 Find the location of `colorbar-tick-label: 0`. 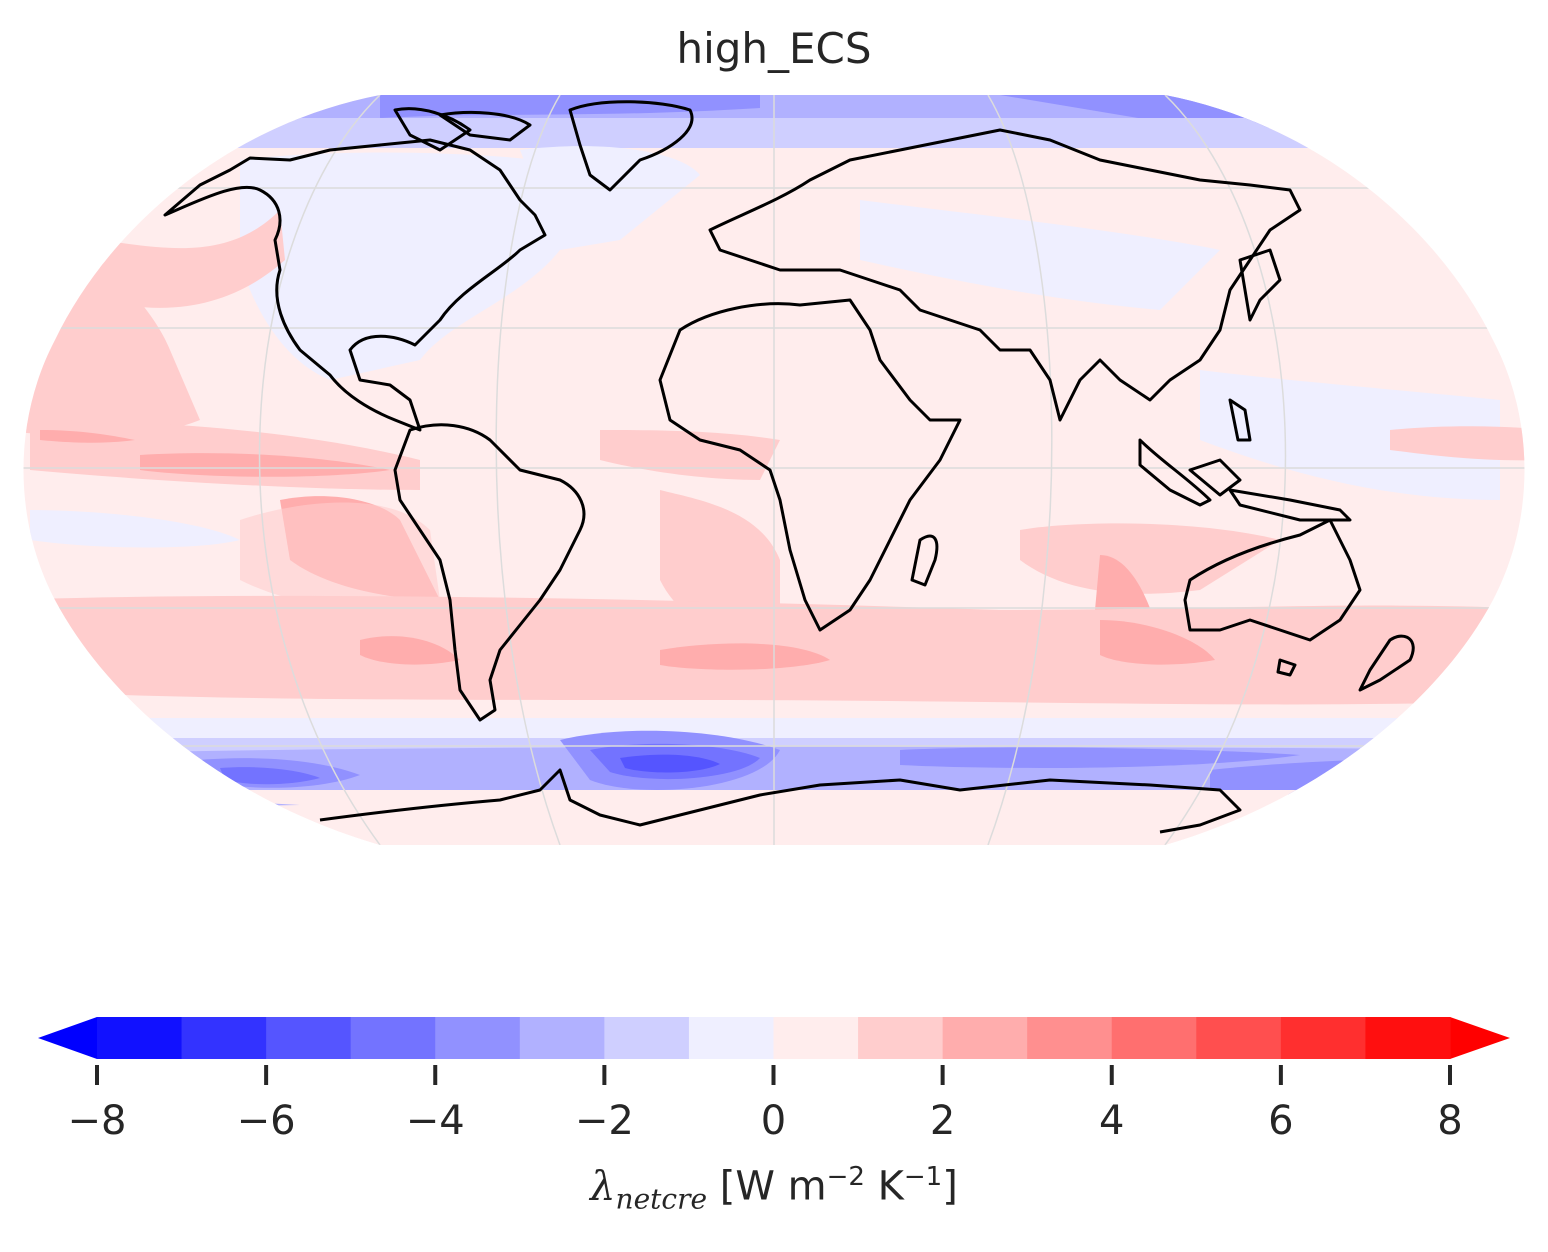

colorbar-tick-label: 0 is located at coordinates (773, 1121).